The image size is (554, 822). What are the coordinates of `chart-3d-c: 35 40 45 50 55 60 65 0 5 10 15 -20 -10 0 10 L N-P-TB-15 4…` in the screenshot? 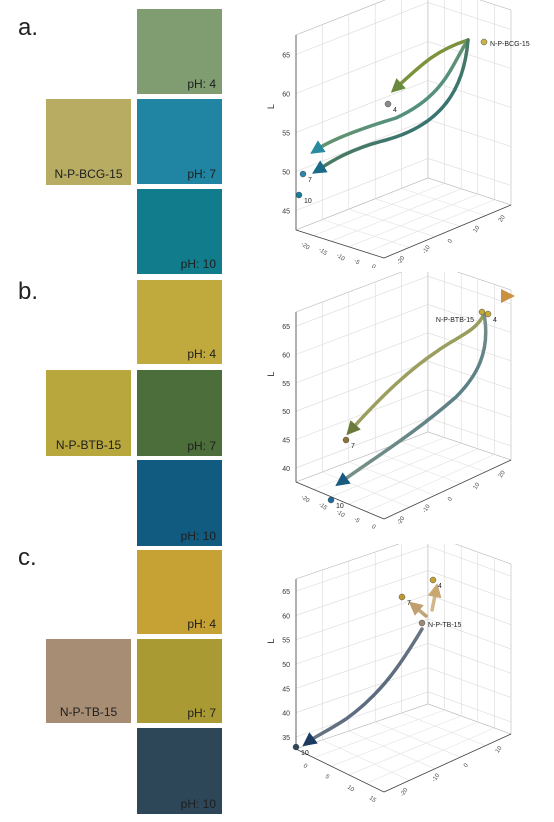 It's located at (389, 674).